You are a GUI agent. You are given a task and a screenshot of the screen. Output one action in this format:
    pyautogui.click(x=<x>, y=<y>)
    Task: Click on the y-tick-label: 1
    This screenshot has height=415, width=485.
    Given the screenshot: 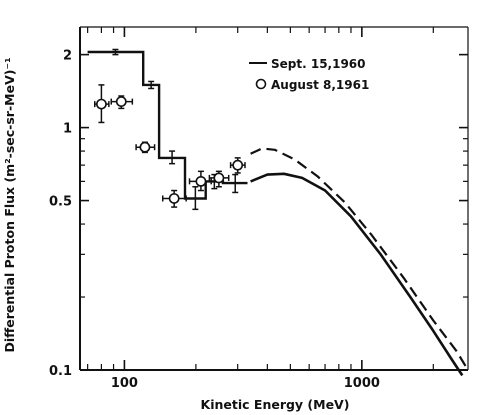 What is the action you would take?
    pyautogui.click(x=67, y=129)
    